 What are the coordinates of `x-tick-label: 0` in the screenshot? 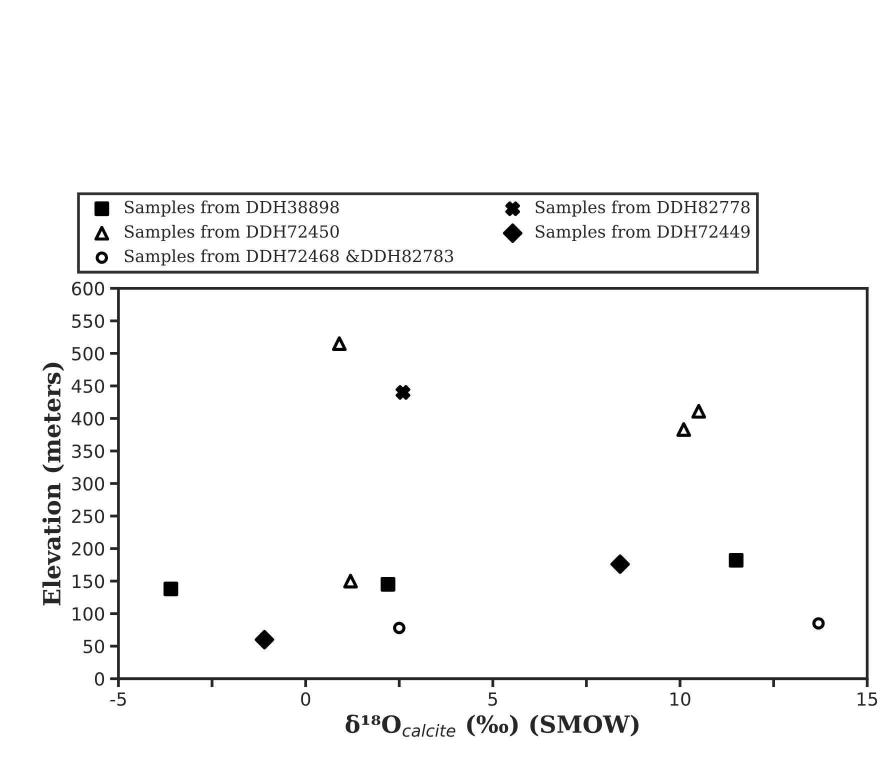 It's located at (305, 699).